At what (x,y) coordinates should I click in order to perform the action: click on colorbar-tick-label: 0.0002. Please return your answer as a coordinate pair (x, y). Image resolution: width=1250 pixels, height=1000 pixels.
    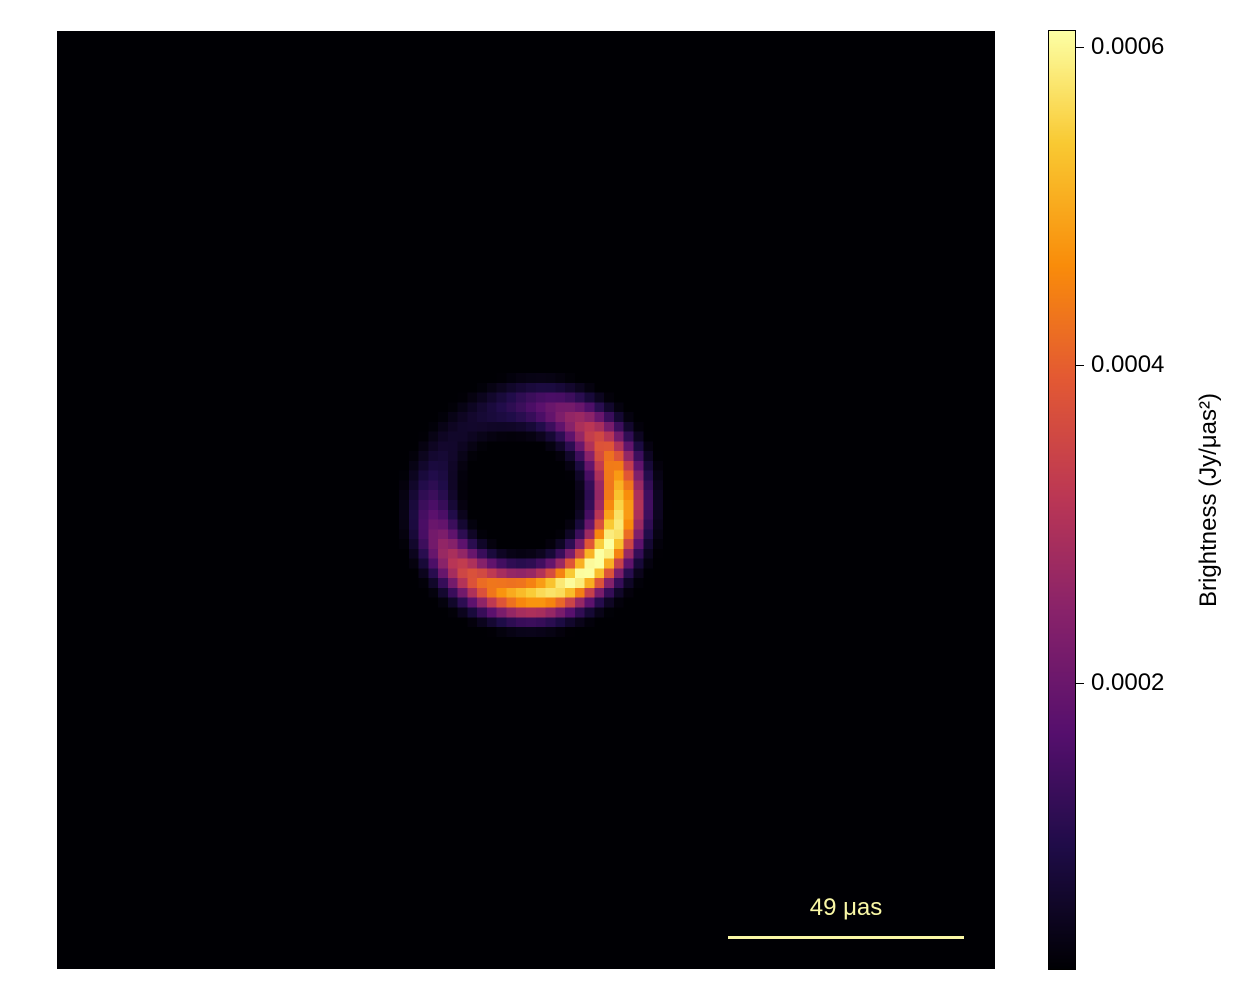
    Looking at the image, I should click on (1128, 682).